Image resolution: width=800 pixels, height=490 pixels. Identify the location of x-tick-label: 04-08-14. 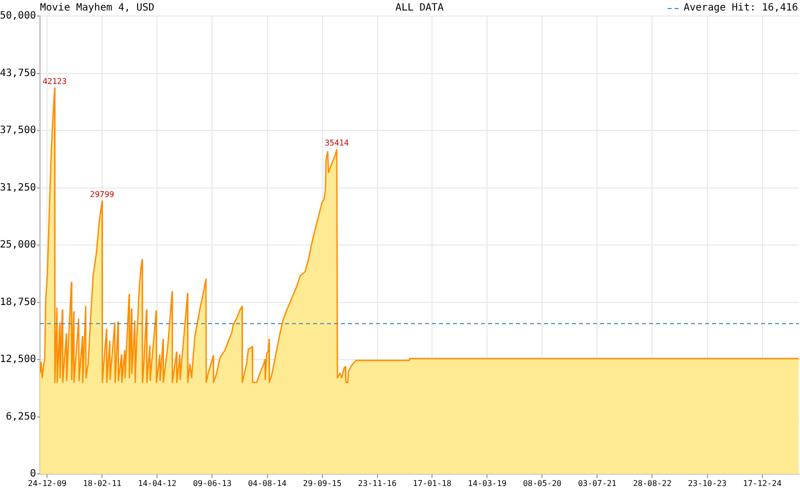
(267, 483).